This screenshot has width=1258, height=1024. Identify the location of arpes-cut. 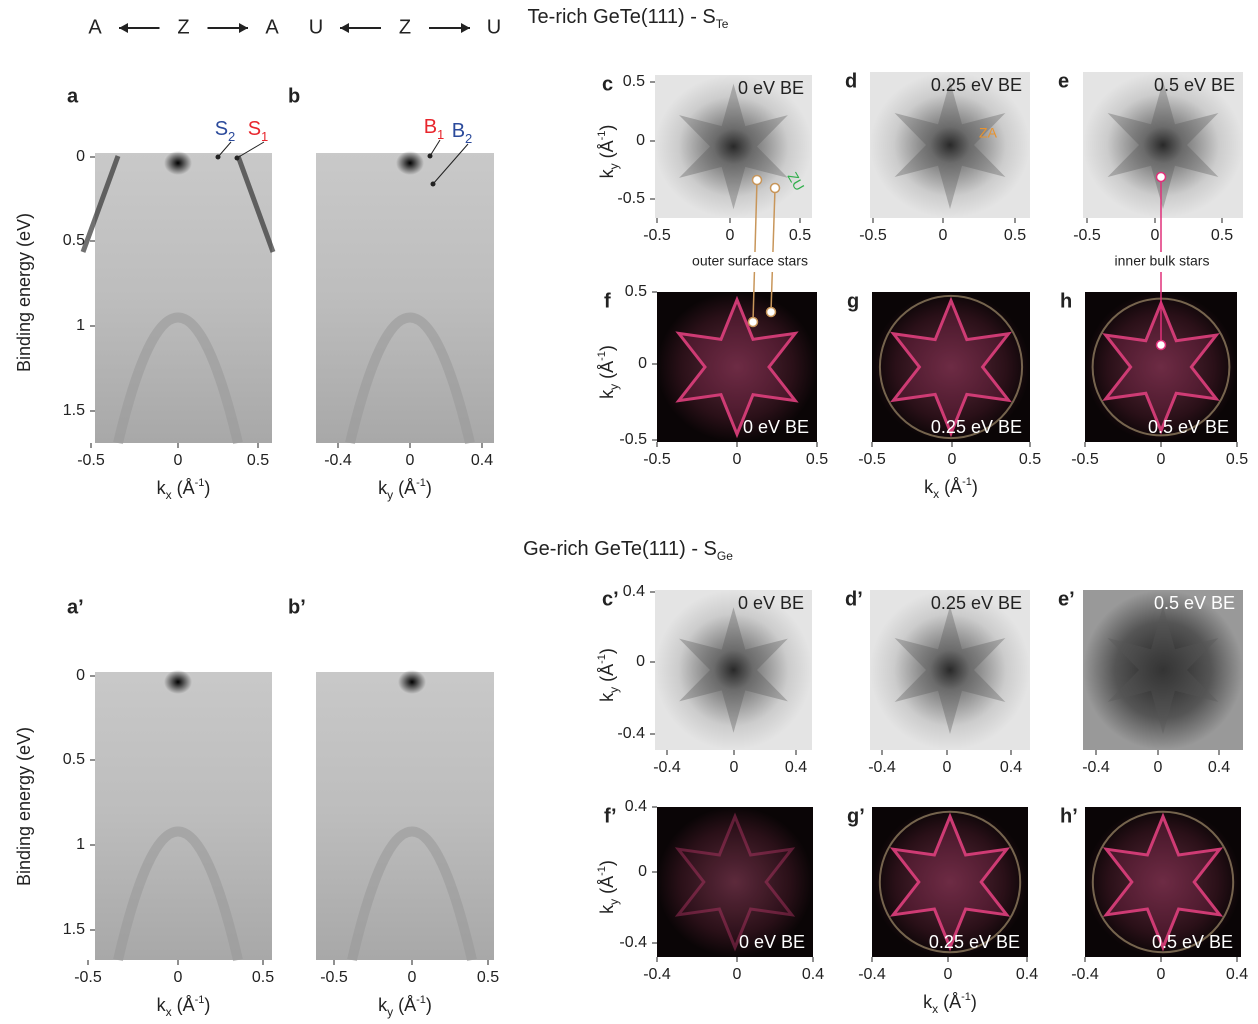
(405, 811).